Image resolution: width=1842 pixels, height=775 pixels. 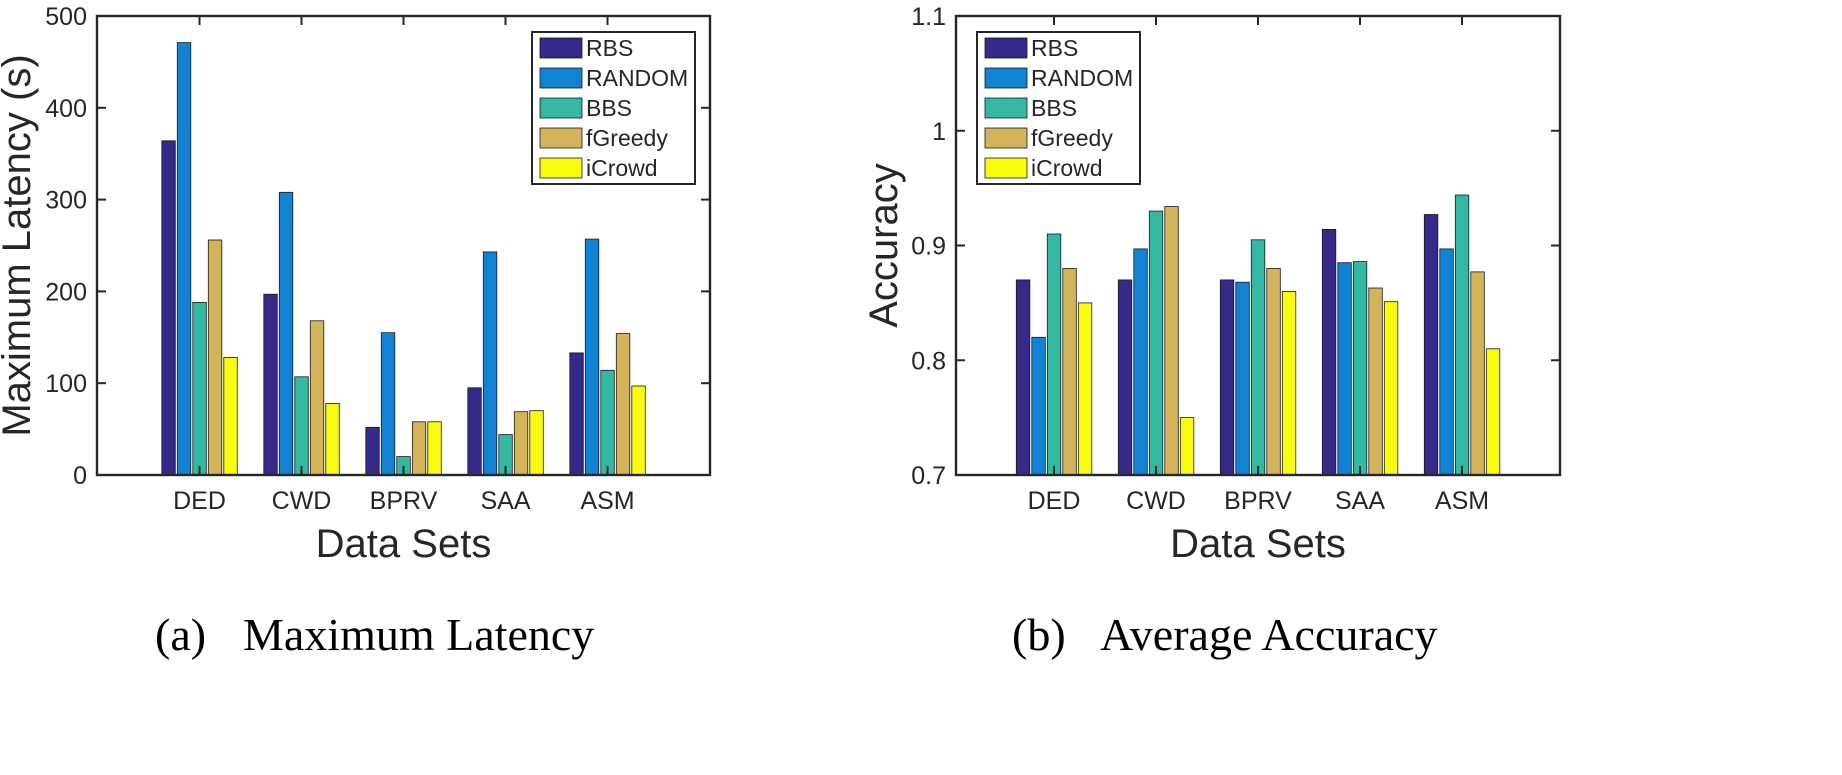 What do you see at coordinates (418, 634) in the screenshot?
I see `caption-text: Maximum Latency` at bounding box center [418, 634].